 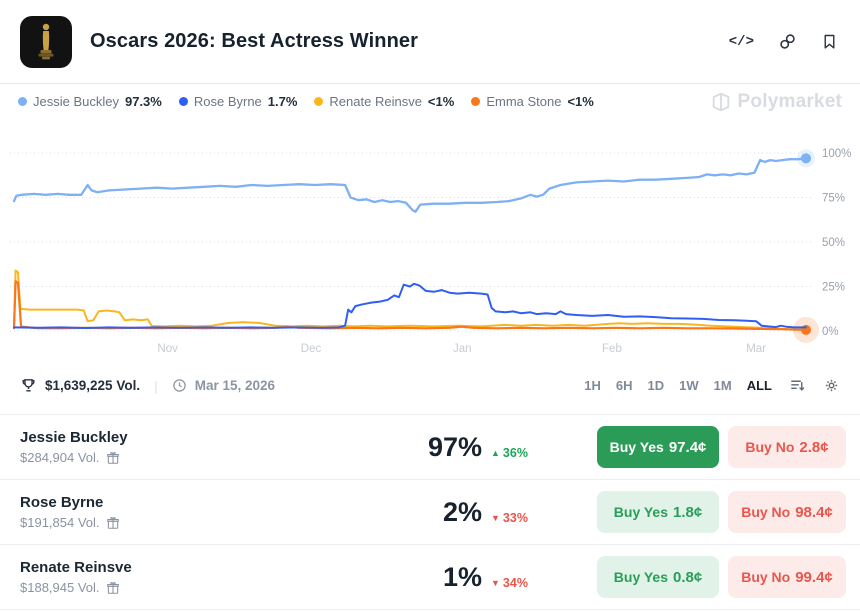 What do you see at coordinates (62, 502) in the screenshot?
I see `outcome-name: Rose Byrne` at bounding box center [62, 502].